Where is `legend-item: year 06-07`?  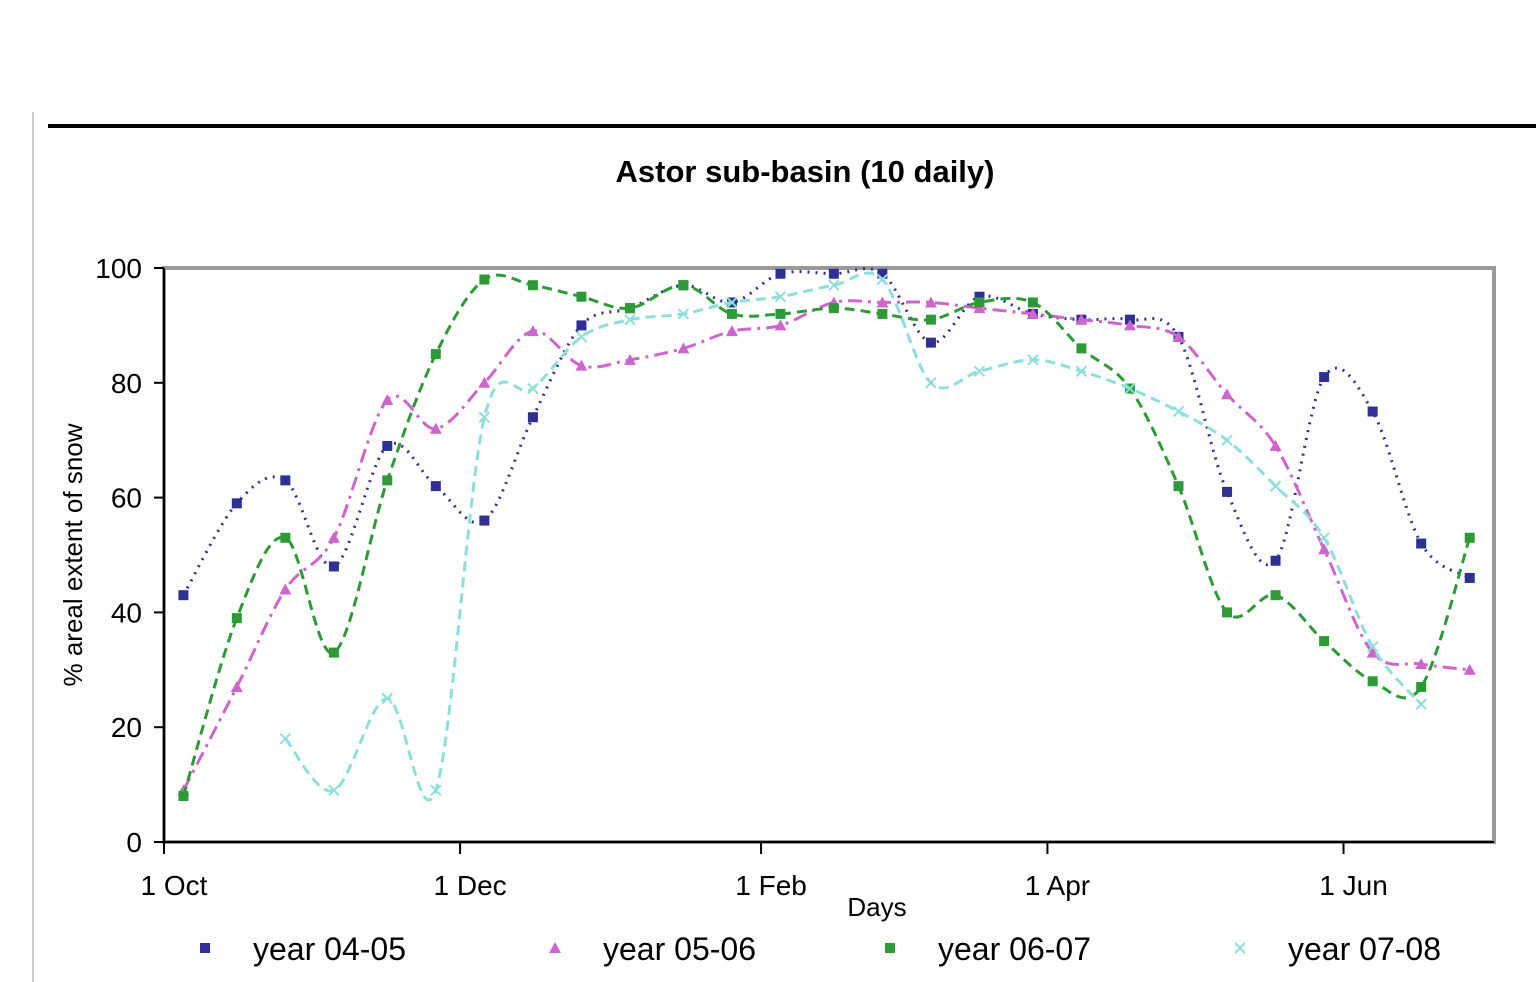 legend-item: year 06-07 is located at coordinates (988, 949).